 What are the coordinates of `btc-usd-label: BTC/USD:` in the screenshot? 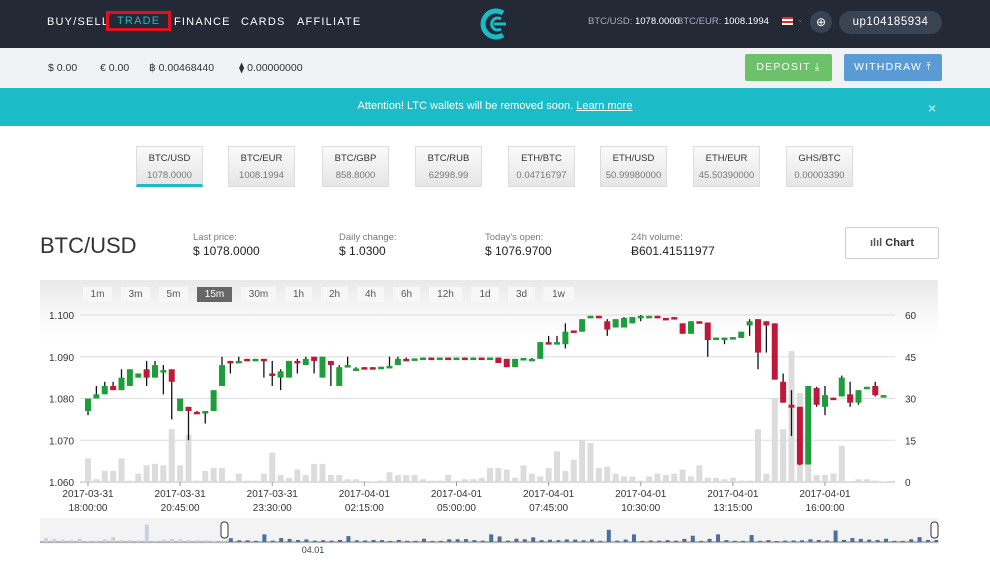 It's located at (610, 21).